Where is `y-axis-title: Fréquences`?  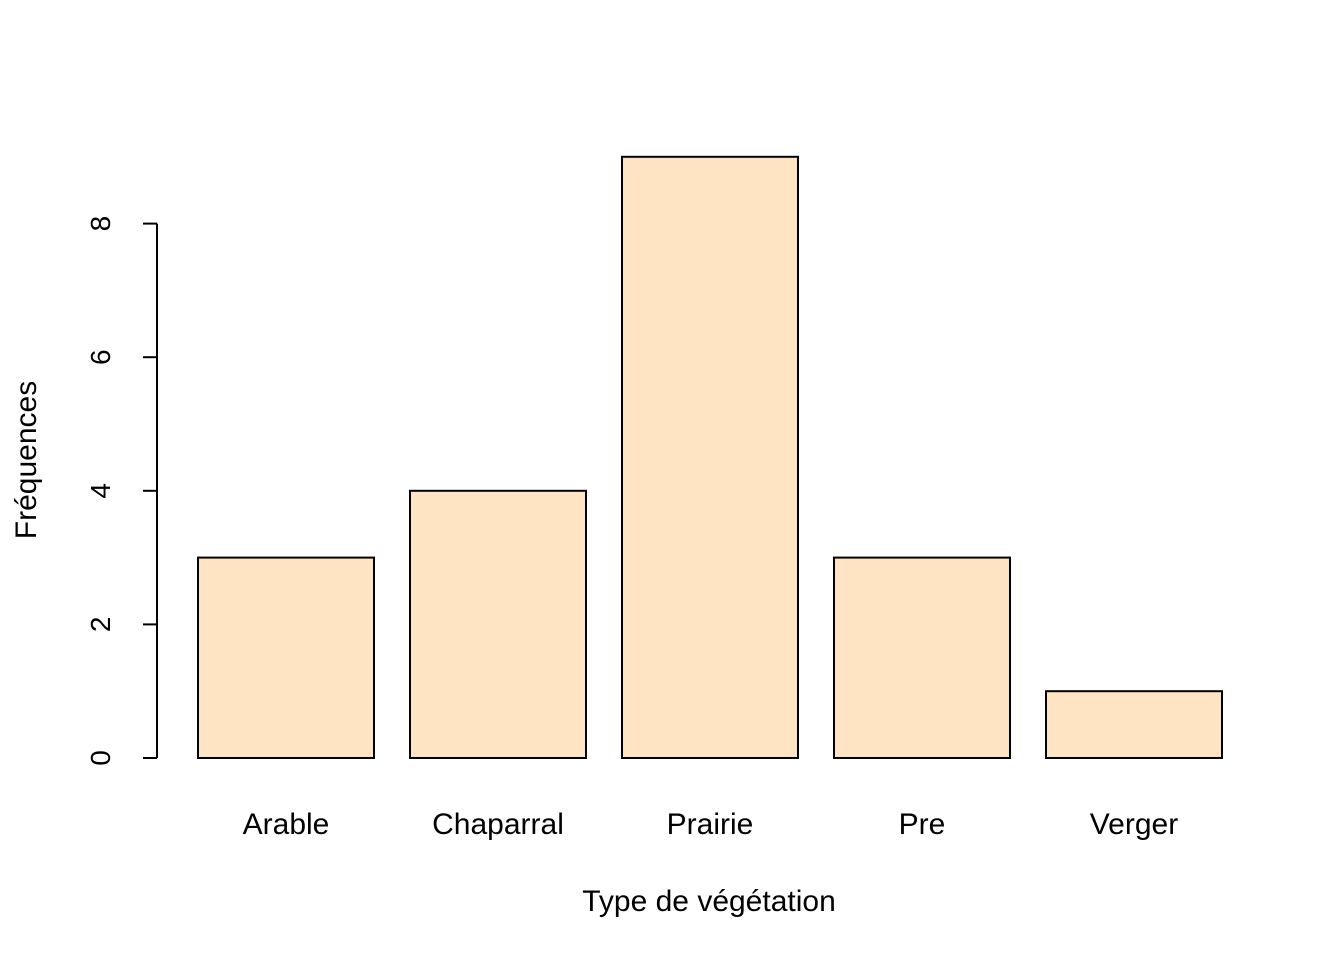
y-axis-title: Fréquences is located at coordinates (26, 460).